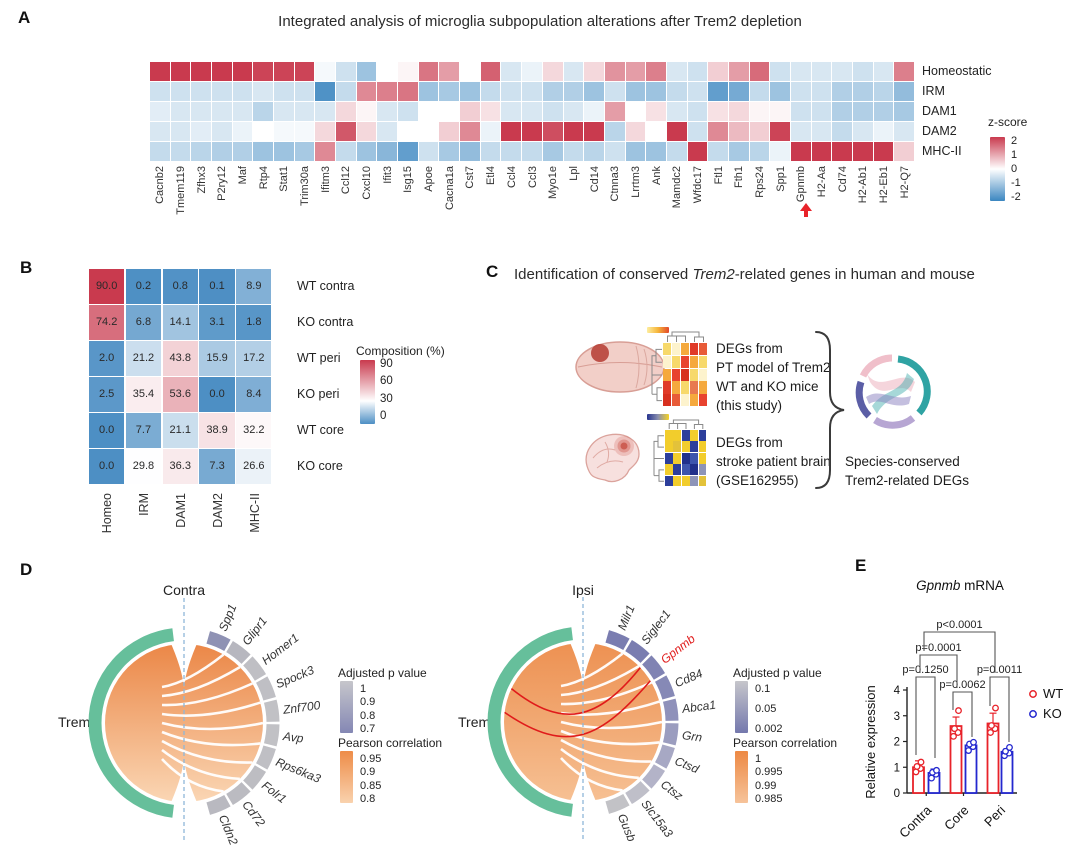  Describe the element at coordinates (491, 175) in the screenshot. I see `gene-label: Etl4` at that location.